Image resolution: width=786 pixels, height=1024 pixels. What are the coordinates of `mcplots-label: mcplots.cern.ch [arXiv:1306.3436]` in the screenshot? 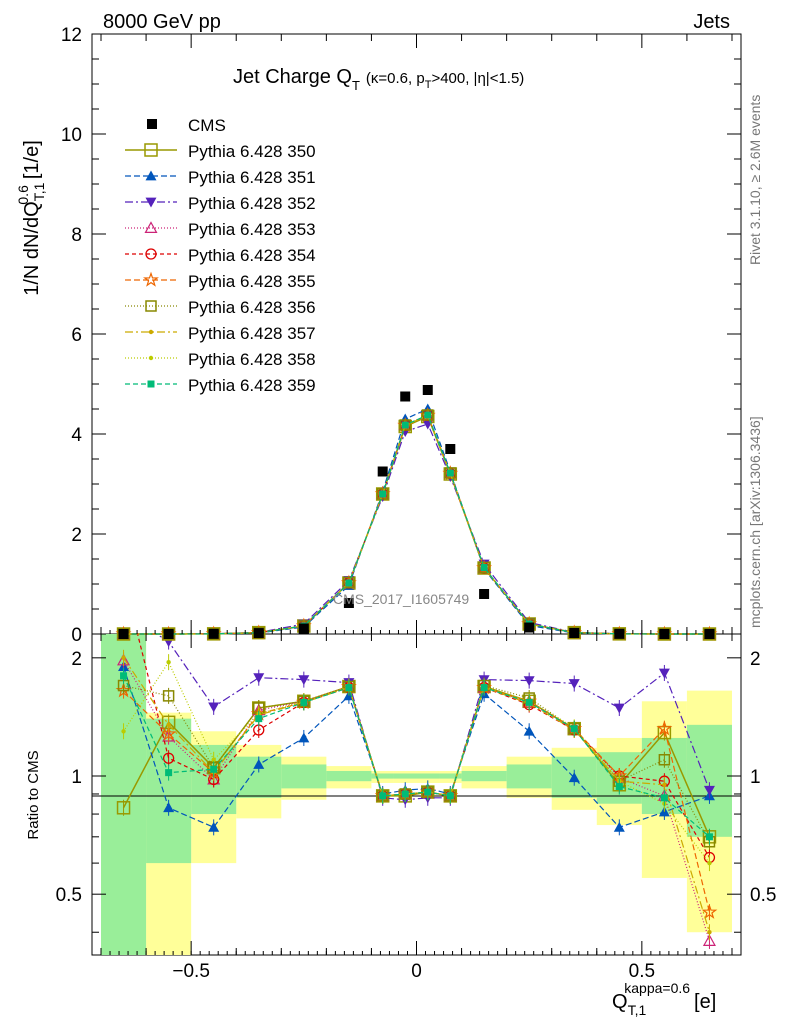 It's located at (755, 522).